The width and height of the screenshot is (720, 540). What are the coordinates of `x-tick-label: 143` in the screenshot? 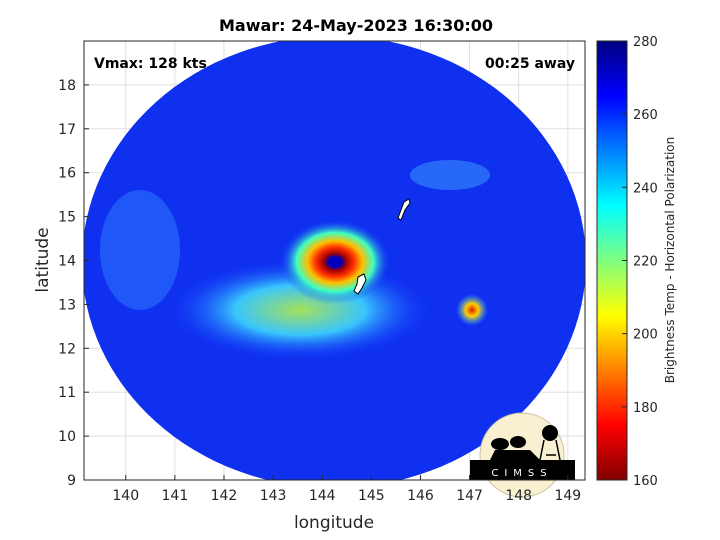 It's located at (273, 496).